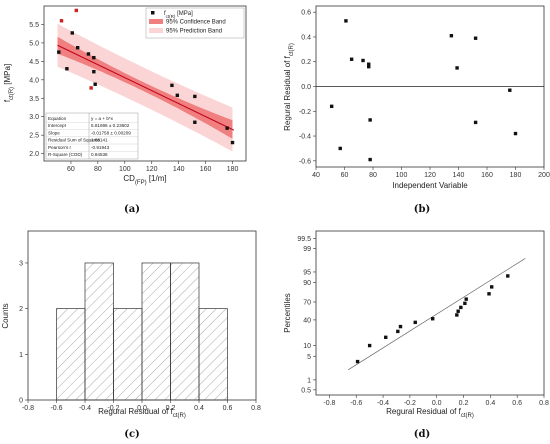 The image size is (550, 444). What do you see at coordinates (111, 132) in the screenshot?
I see `stats-value: -0.01758 ± 0.00209` at bounding box center [111, 132].